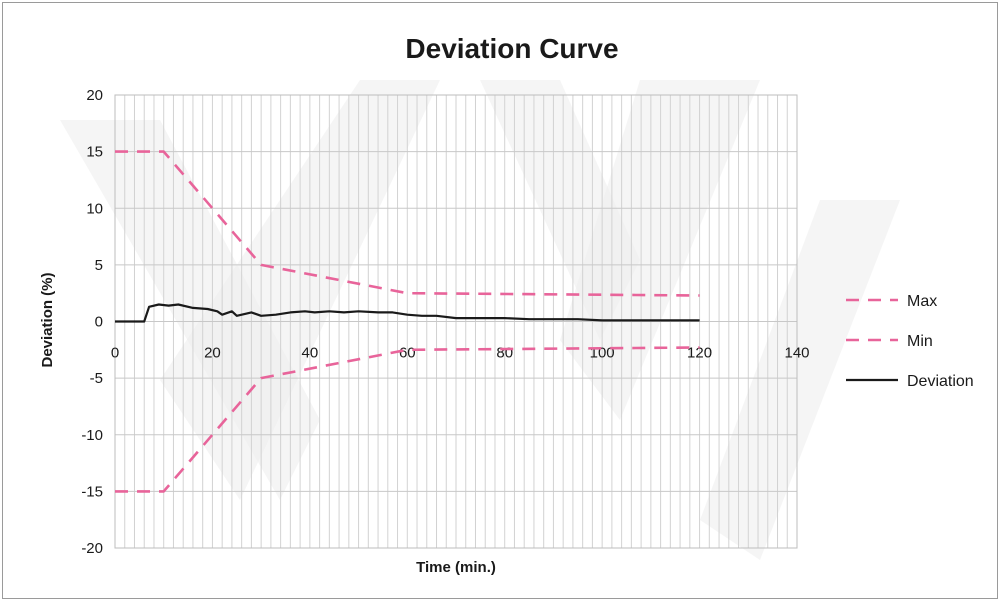  I want to click on y-tick-label: -5, so click(96, 378).